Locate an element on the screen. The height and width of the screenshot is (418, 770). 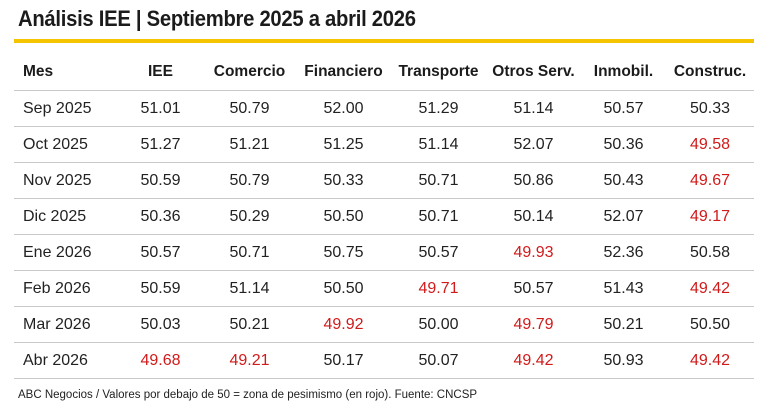
column-header-iee: IEE is located at coordinates (160, 71).